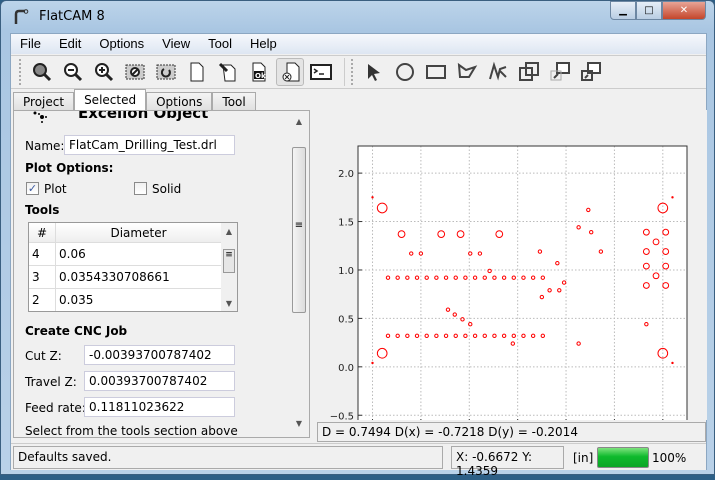 The width and height of the screenshot is (715, 480). What do you see at coordinates (259, 72) in the screenshot?
I see `ok-file-button: Ok` at bounding box center [259, 72].